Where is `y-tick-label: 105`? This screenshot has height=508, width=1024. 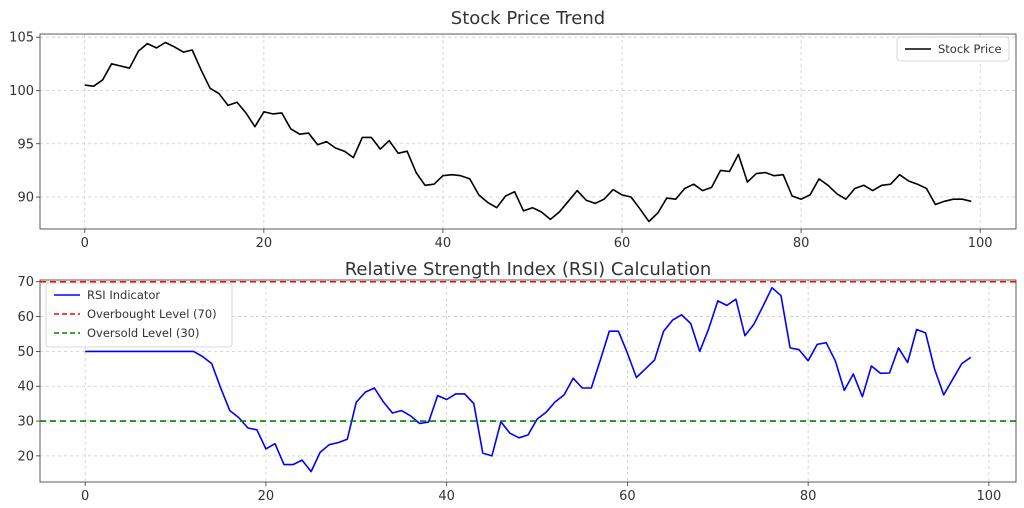
y-tick-label: 105 is located at coordinates (21, 38).